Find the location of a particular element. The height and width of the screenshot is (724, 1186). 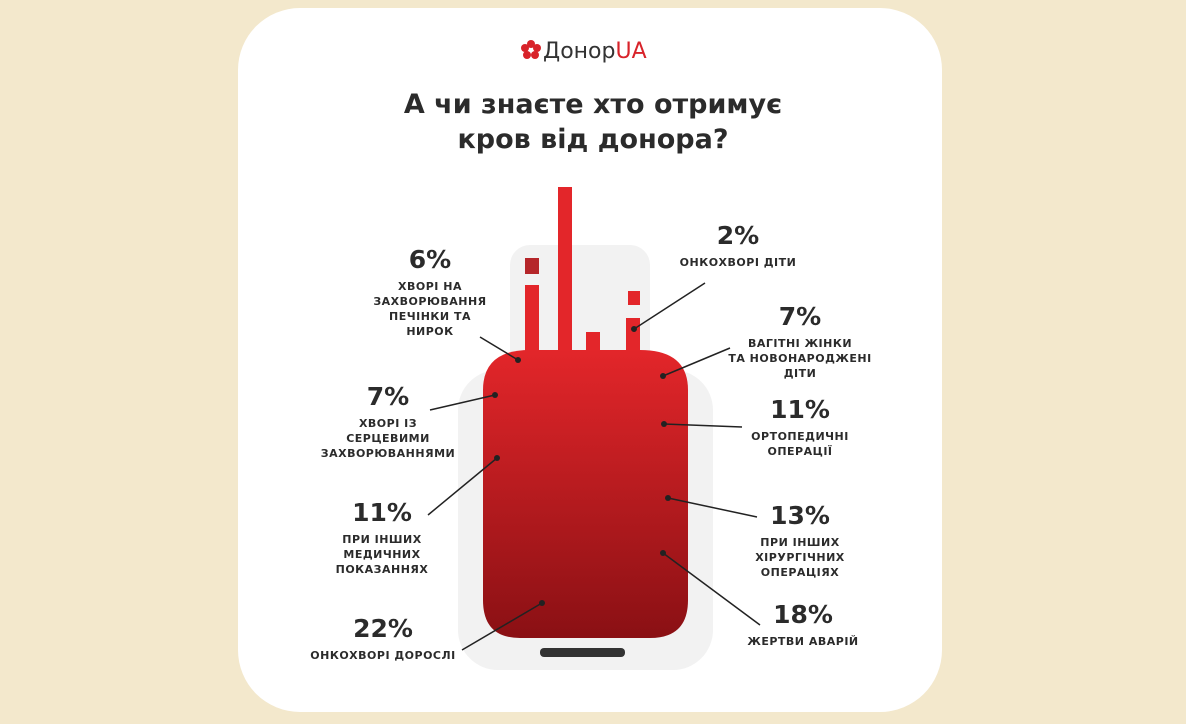

title-line: кров від донора? is located at coordinates (592, 139).